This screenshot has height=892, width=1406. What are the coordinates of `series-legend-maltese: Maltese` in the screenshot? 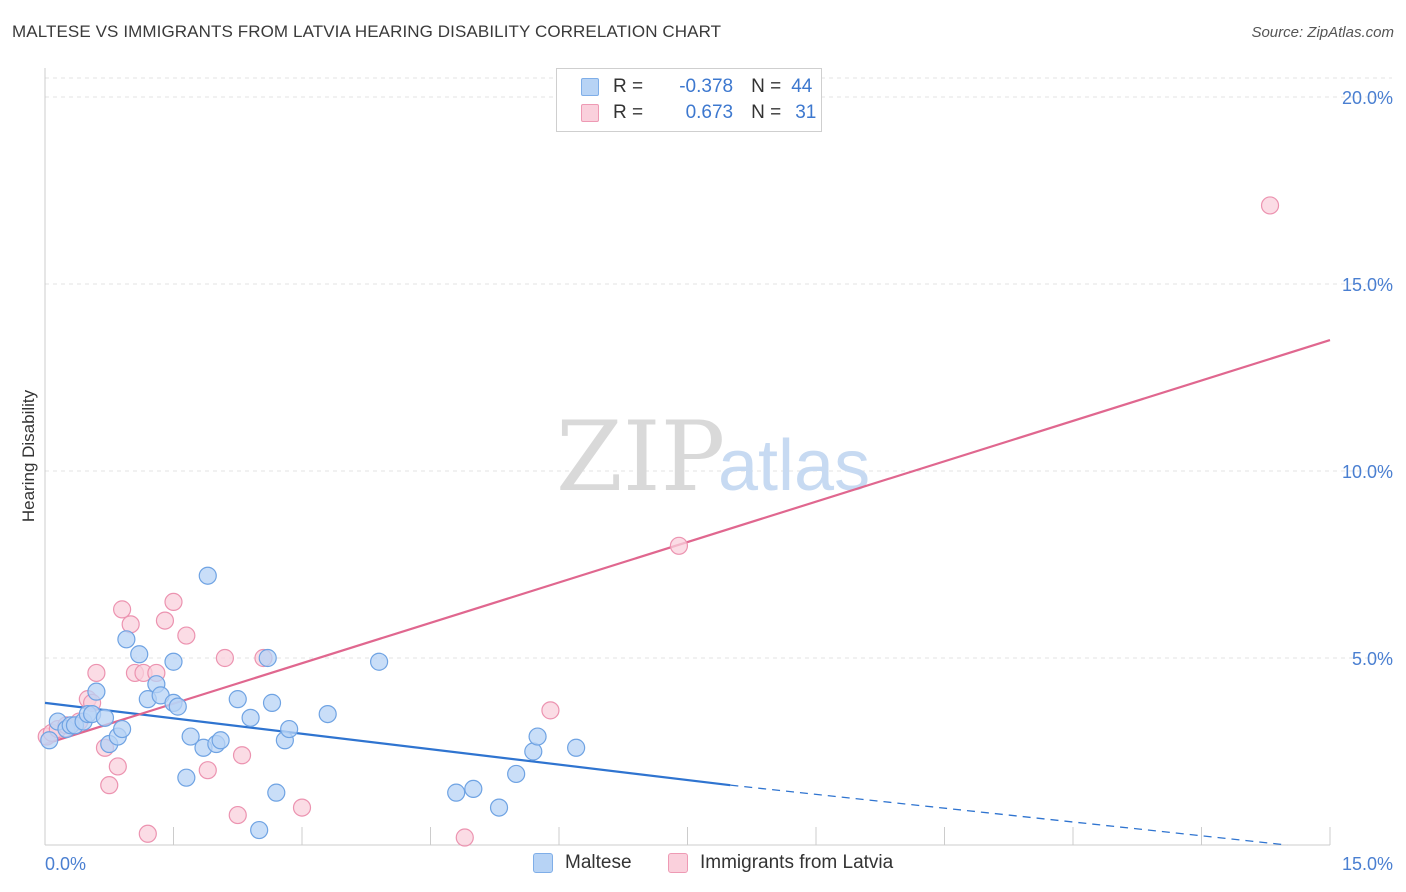 It's located at (582, 863).